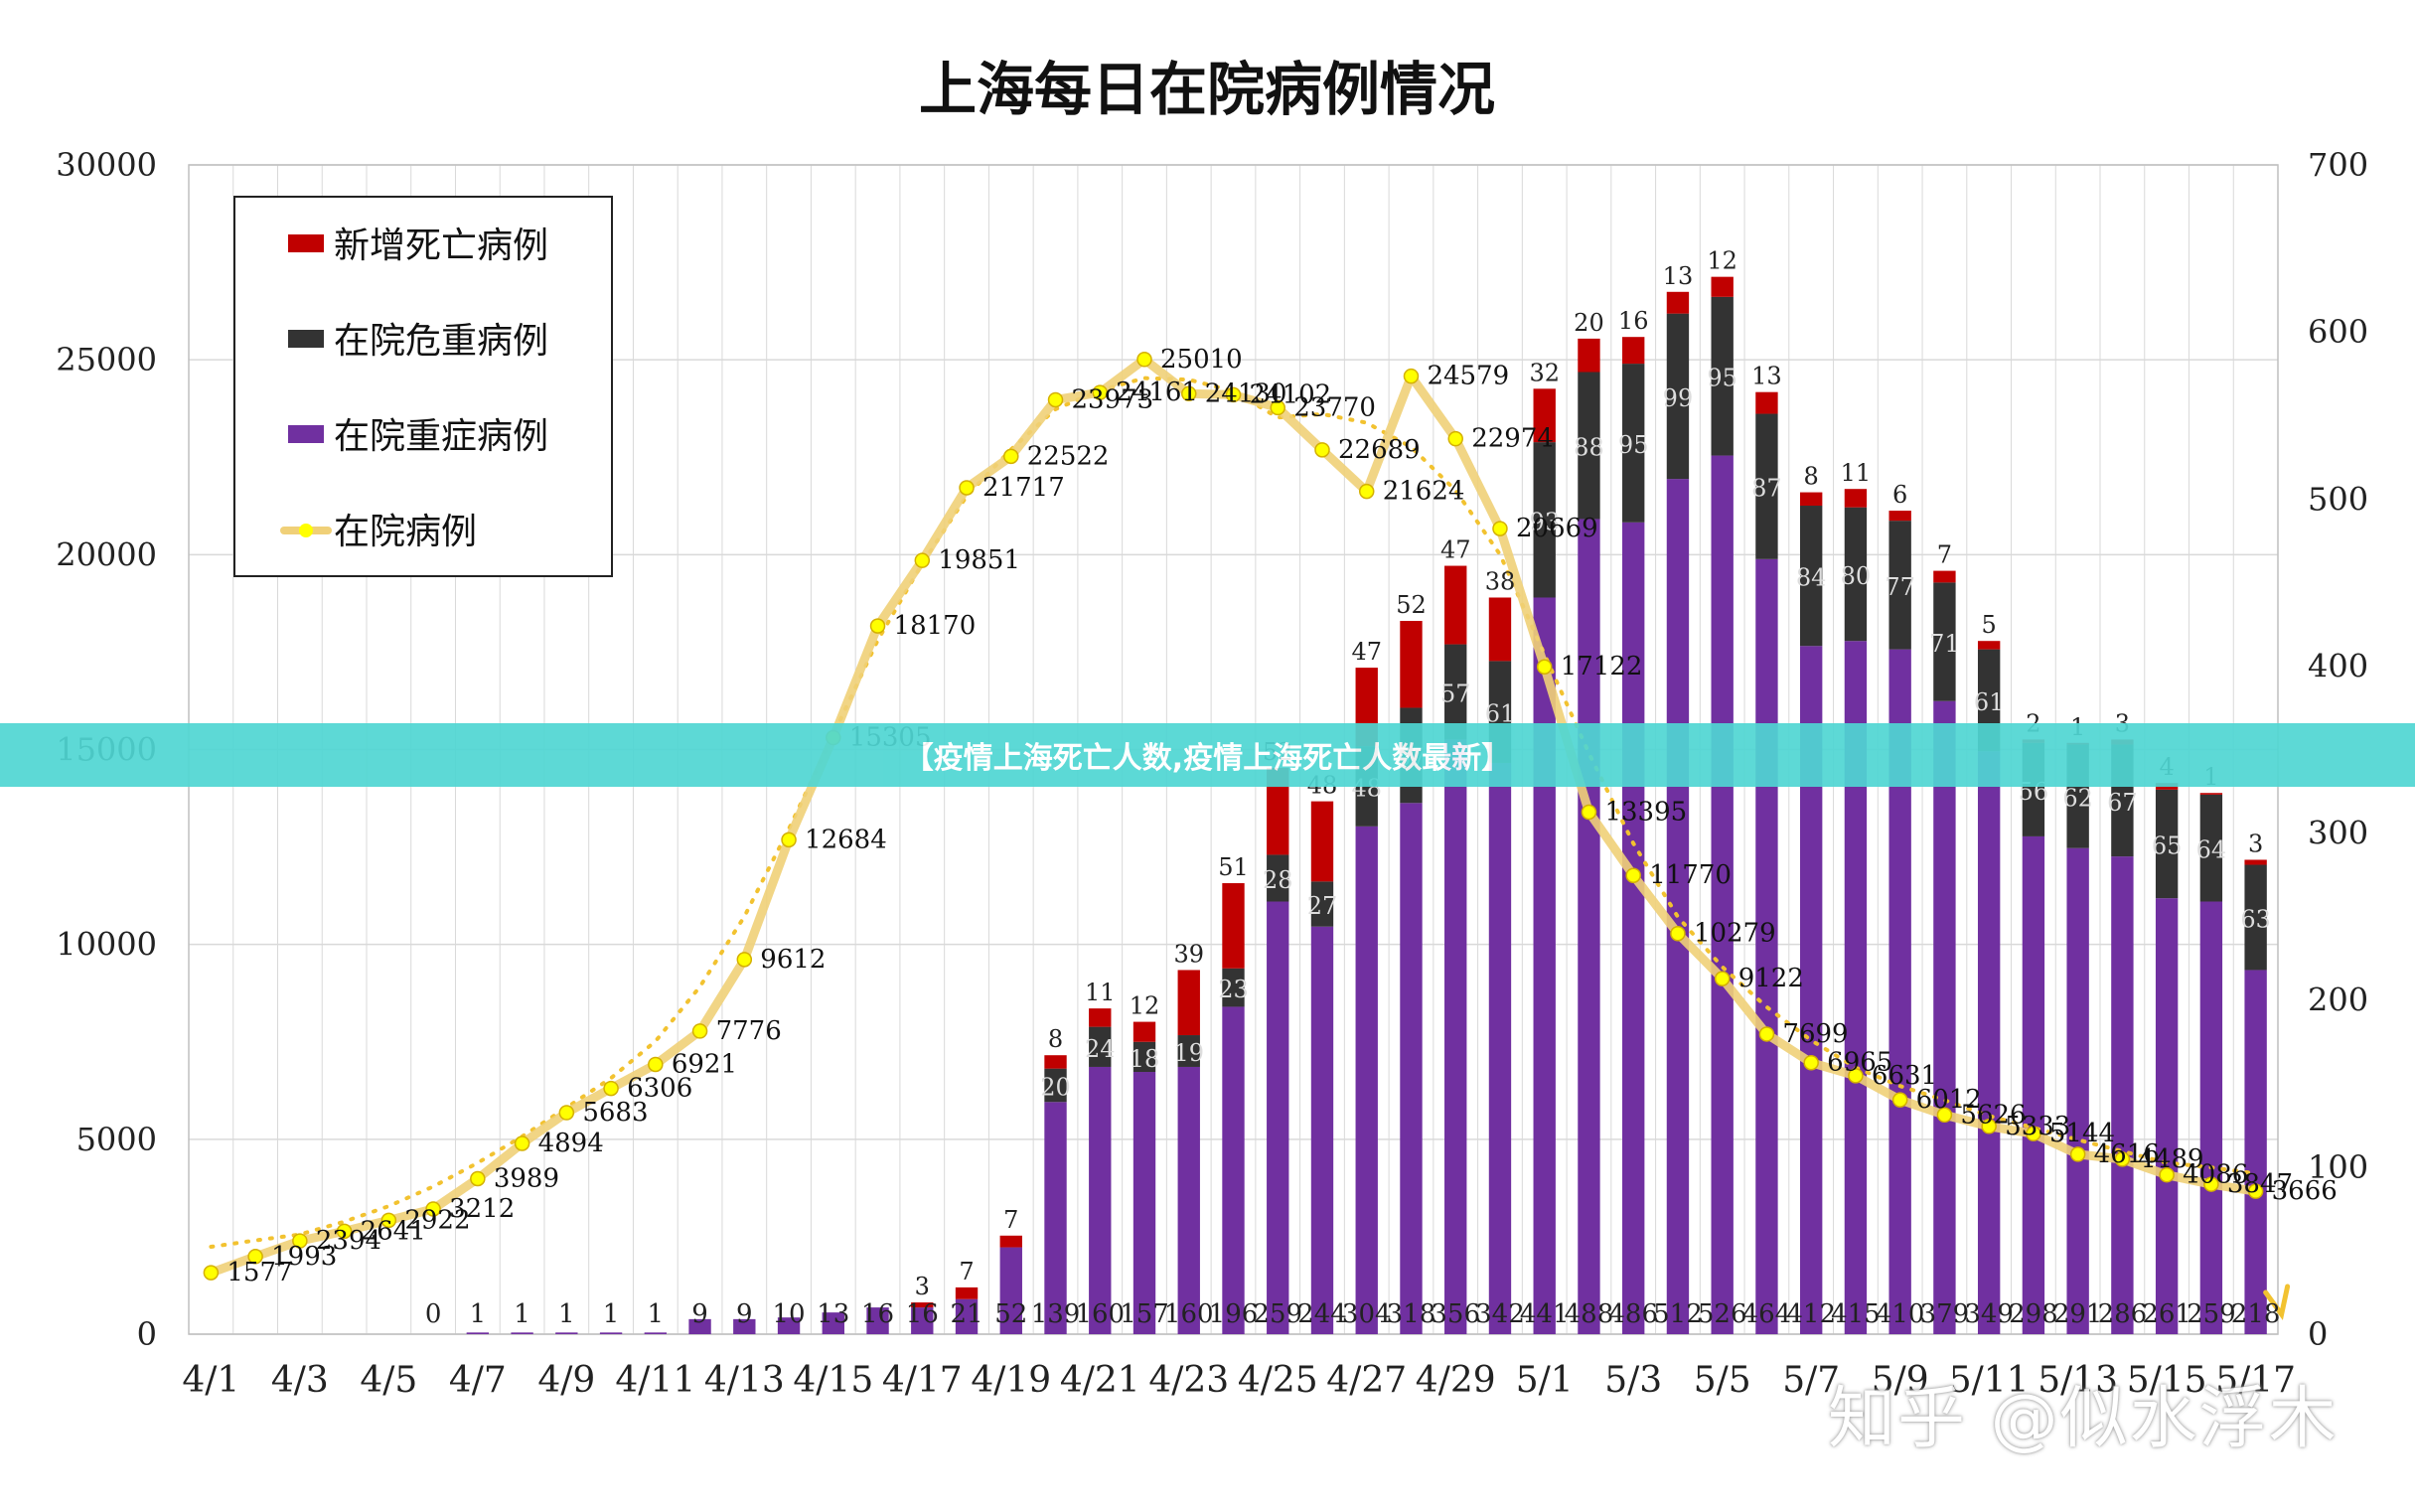 Image resolution: width=2415 pixels, height=1512 pixels. Describe the element at coordinates (210, 1380) in the screenshot. I see `x-tick-label: 4/1` at that location.